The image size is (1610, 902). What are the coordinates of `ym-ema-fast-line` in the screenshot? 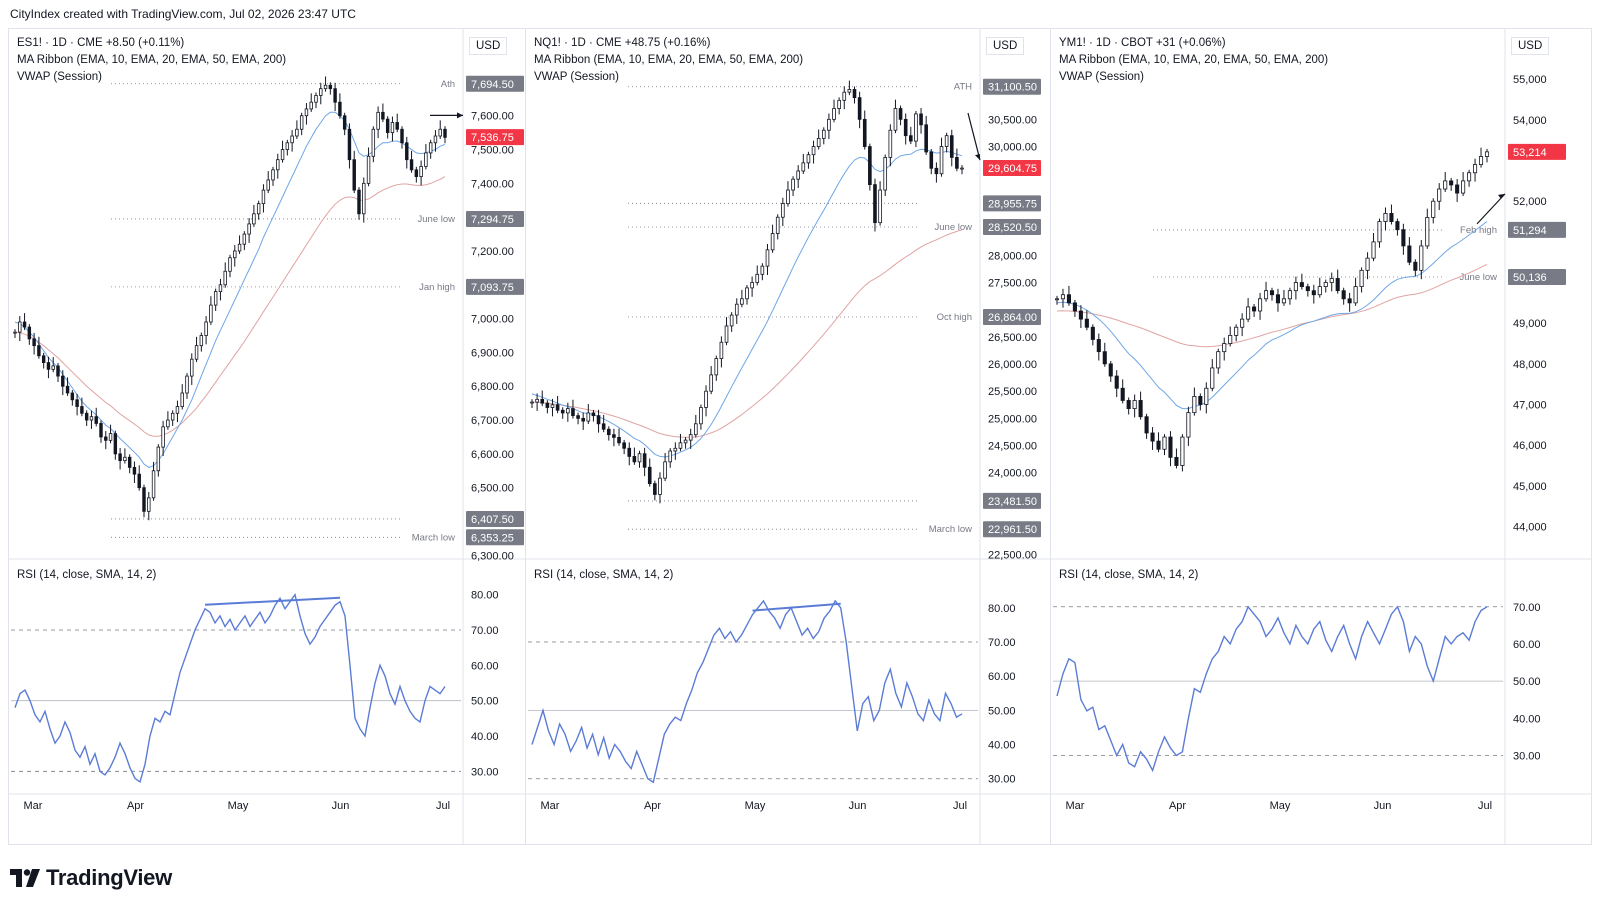 It's located at (1272, 315).